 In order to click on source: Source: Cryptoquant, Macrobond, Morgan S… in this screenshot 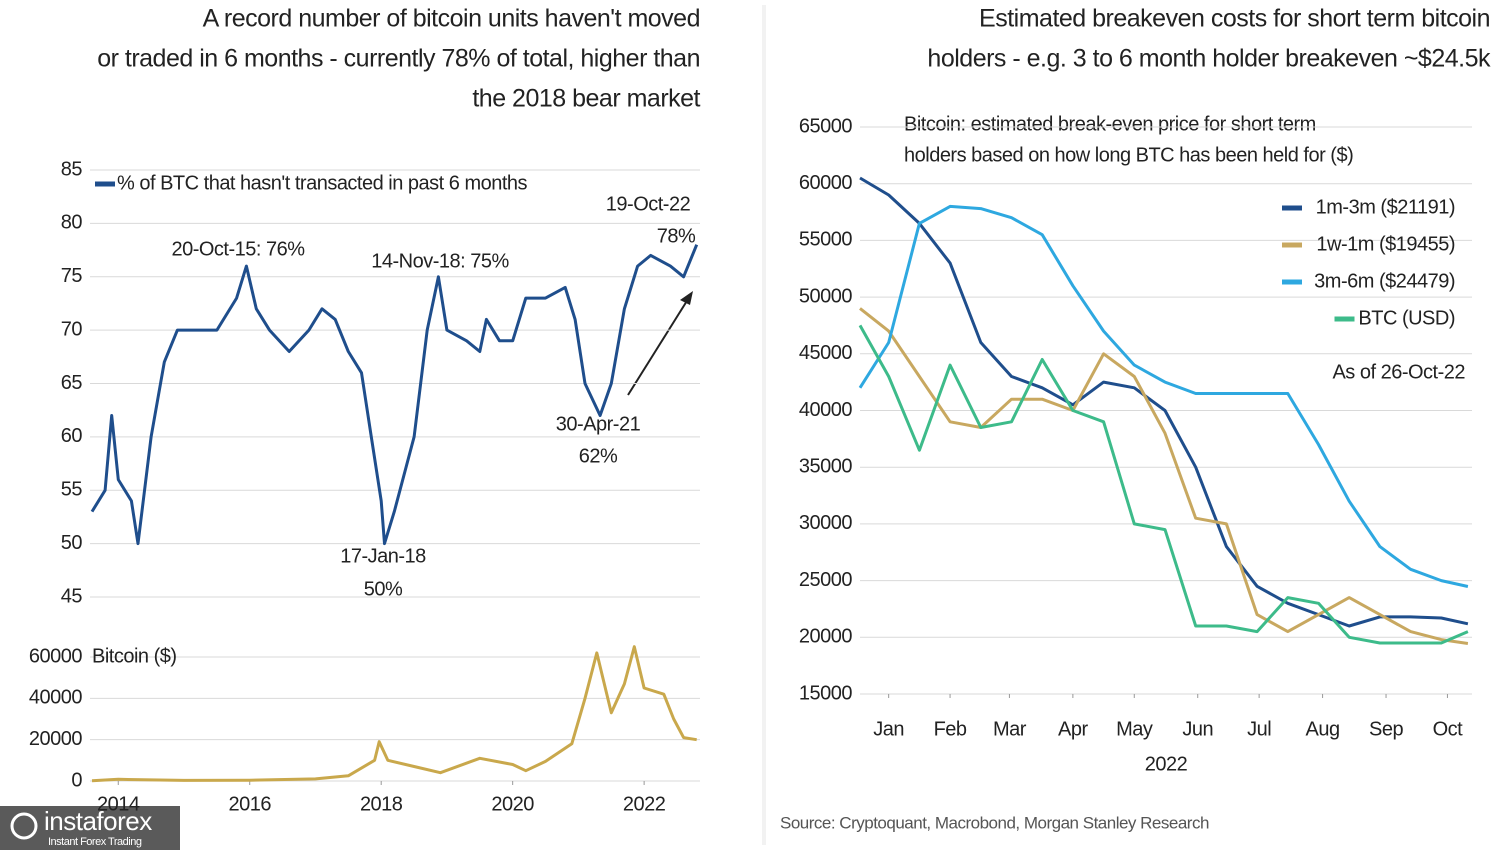, I will do `click(994, 822)`.